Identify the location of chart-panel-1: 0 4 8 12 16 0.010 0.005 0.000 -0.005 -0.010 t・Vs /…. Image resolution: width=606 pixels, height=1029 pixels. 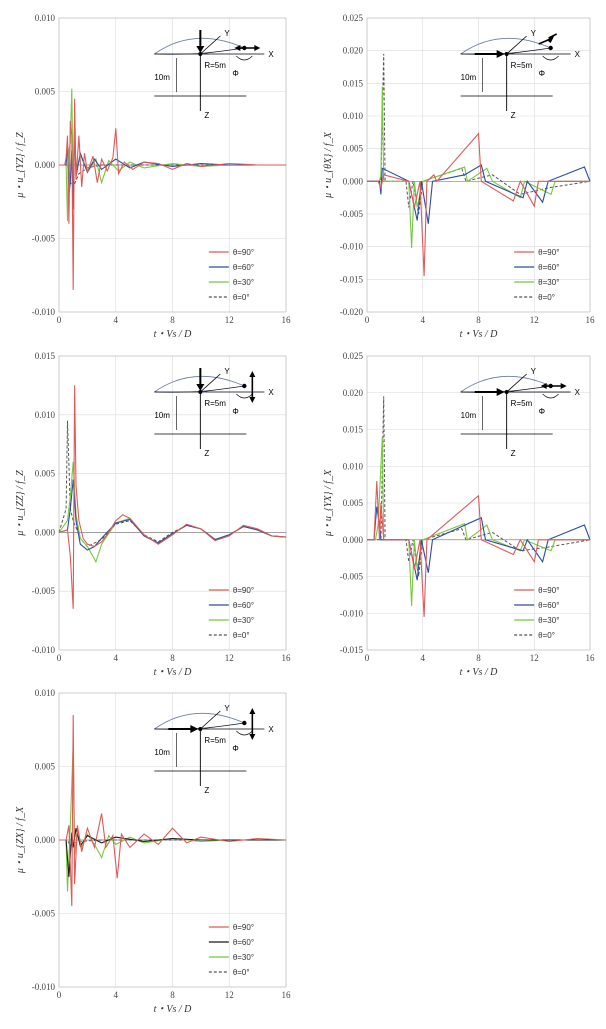
(153, 176).